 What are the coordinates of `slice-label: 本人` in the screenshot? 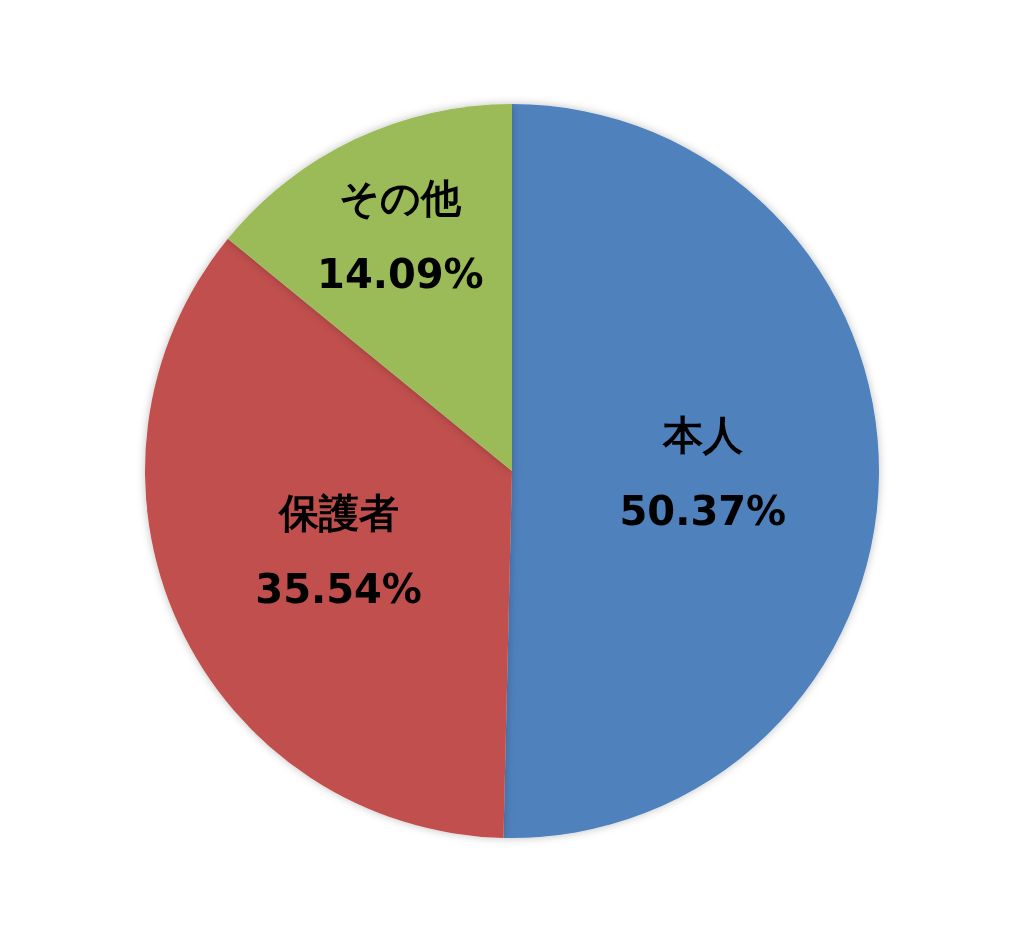 It's located at (702, 435).